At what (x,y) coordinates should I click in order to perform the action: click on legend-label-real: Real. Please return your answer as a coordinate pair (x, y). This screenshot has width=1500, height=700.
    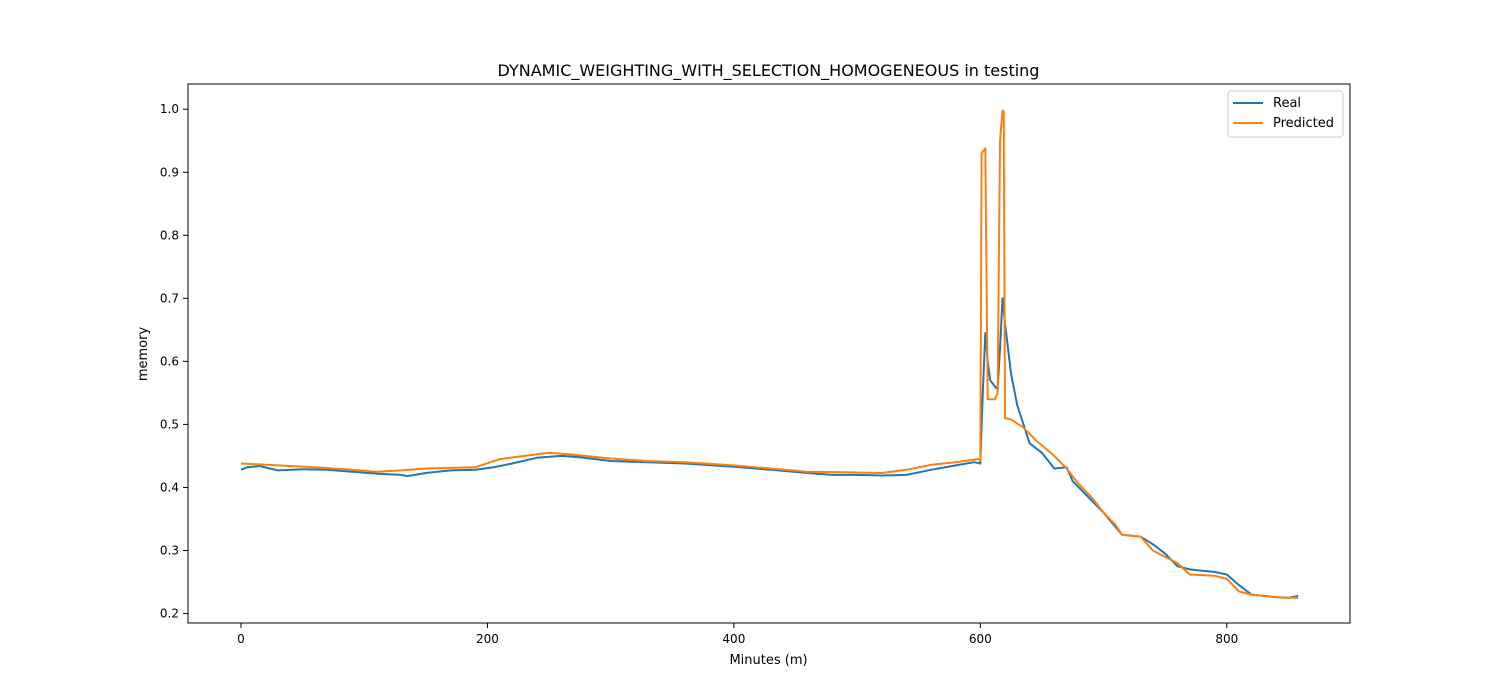
    Looking at the image, I should click on (1287, 103).